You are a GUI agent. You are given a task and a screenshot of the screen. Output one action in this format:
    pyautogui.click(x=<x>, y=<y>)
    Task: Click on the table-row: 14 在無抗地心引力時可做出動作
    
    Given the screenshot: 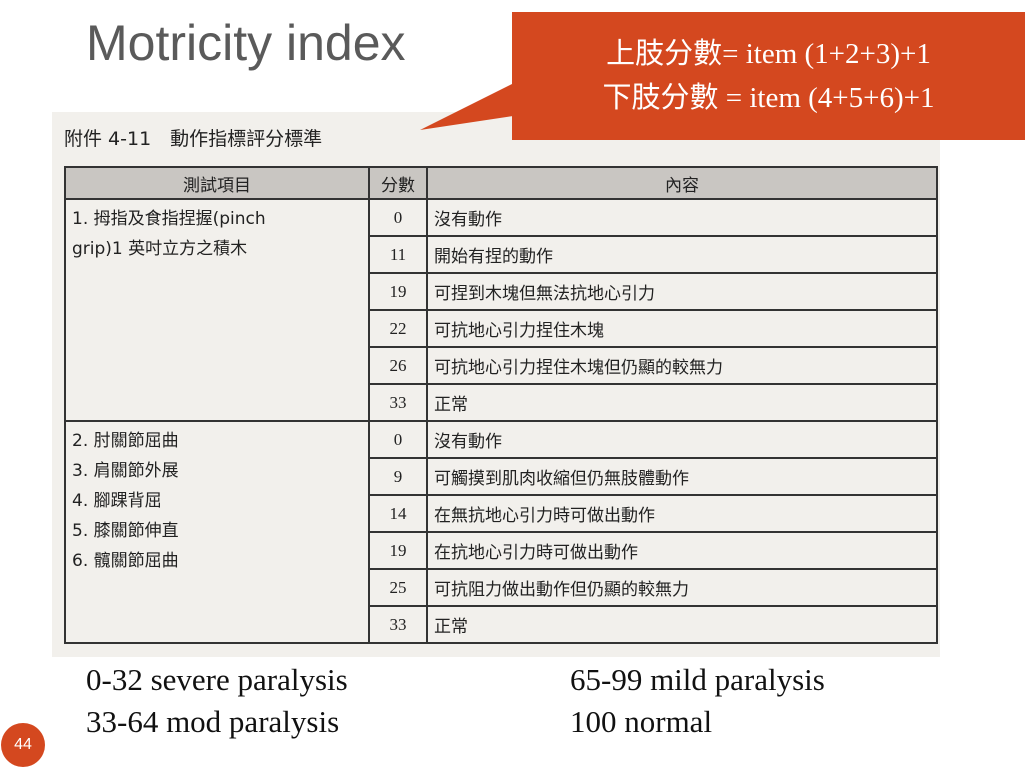 What is the action you would take?
    pyautogui.click(x=501, y=513)
    